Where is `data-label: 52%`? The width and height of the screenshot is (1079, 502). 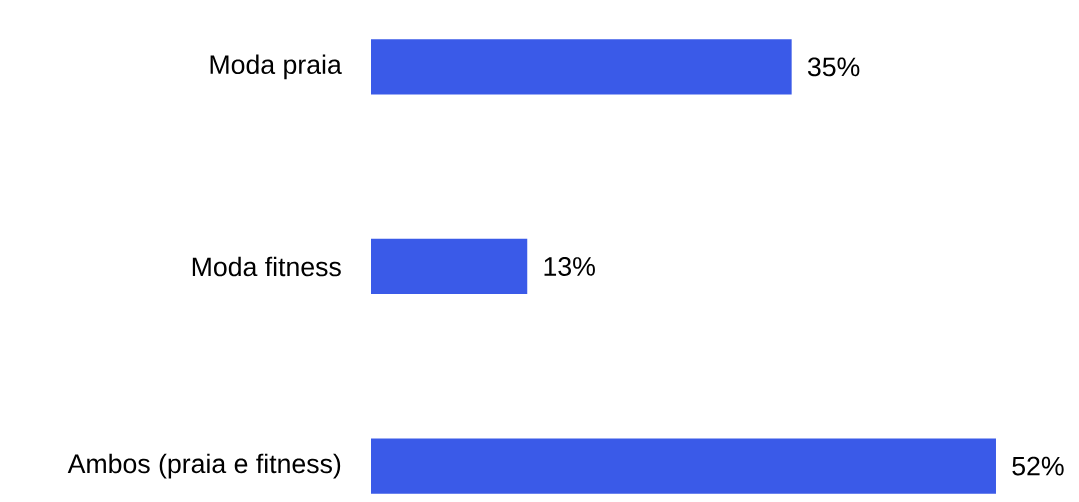
data-label: 52% is located at coordinates (1038, 466).